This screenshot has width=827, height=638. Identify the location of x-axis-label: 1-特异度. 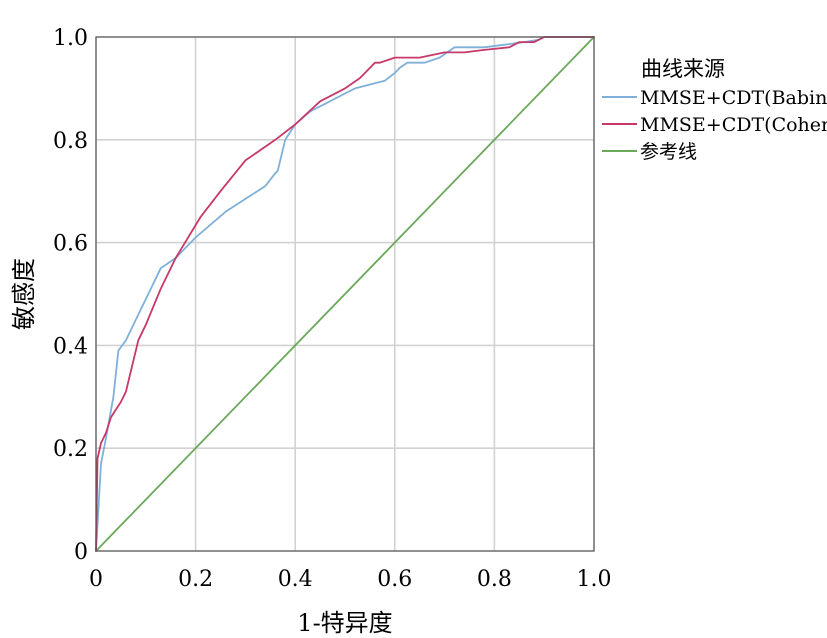
(344, 623).